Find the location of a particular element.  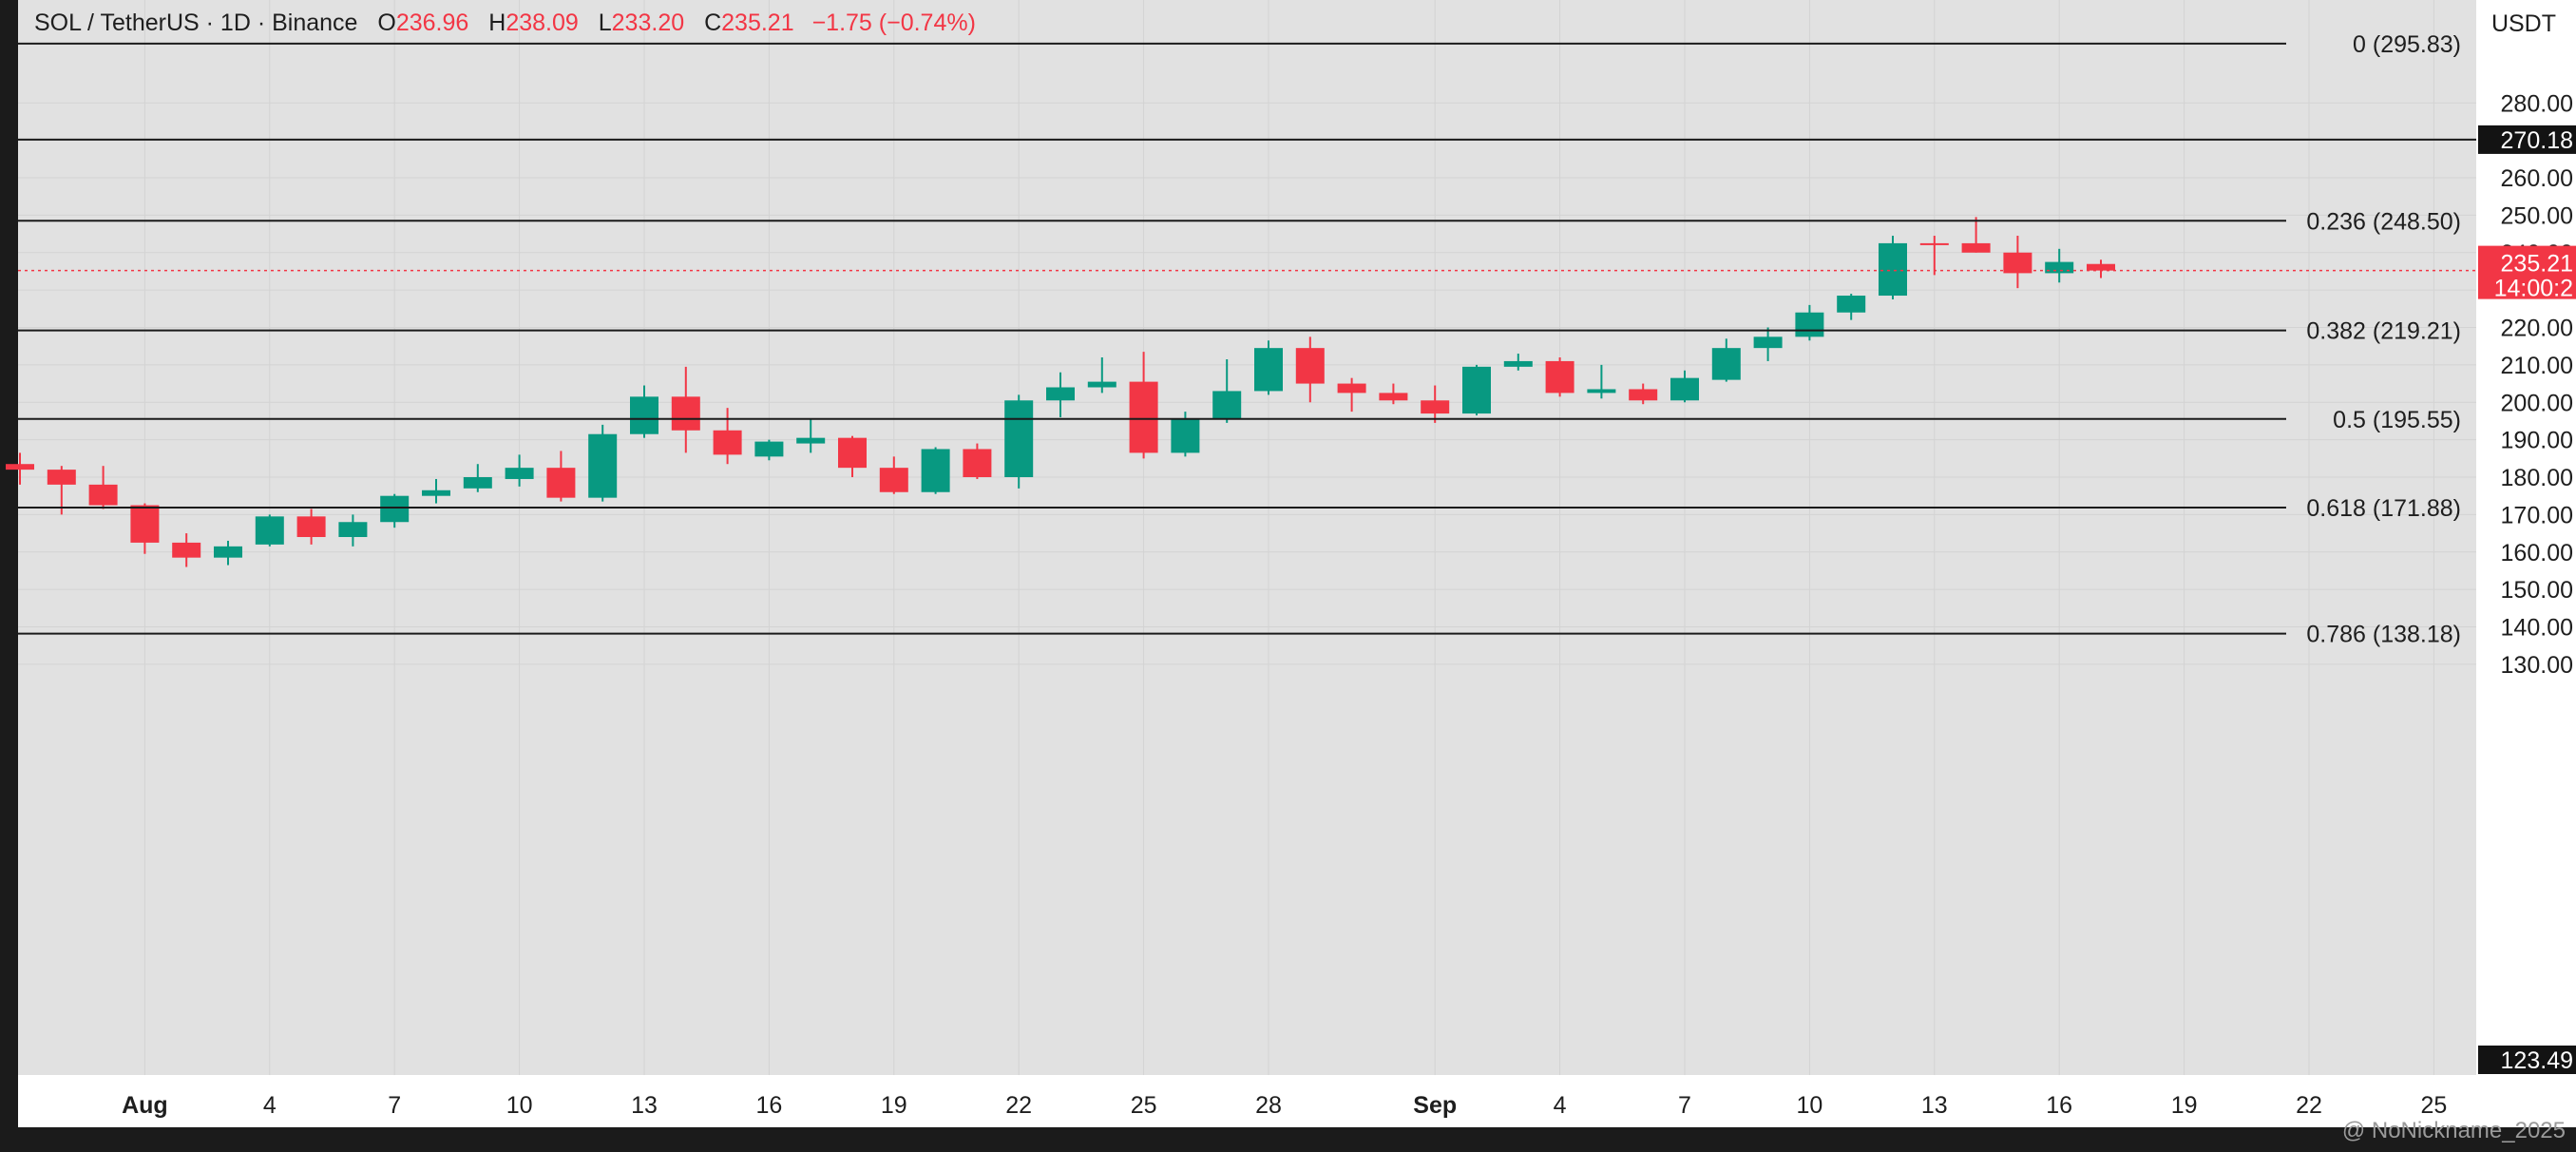

price-tick-label: 130.00 is located at coordinates (2537, 665).